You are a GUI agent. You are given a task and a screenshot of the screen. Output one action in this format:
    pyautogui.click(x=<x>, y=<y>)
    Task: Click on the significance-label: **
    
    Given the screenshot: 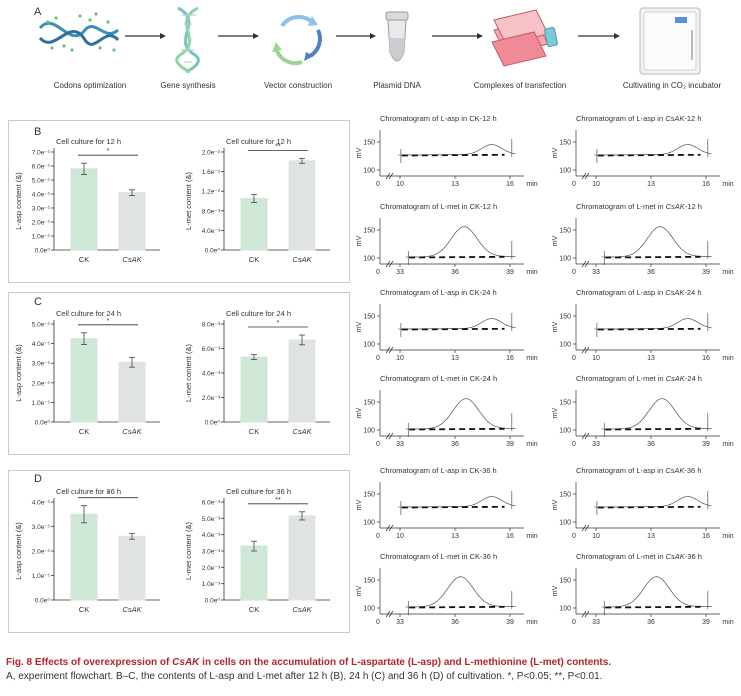 What is the action you would take?
    pyautogui.click(x=278, y=146)
    